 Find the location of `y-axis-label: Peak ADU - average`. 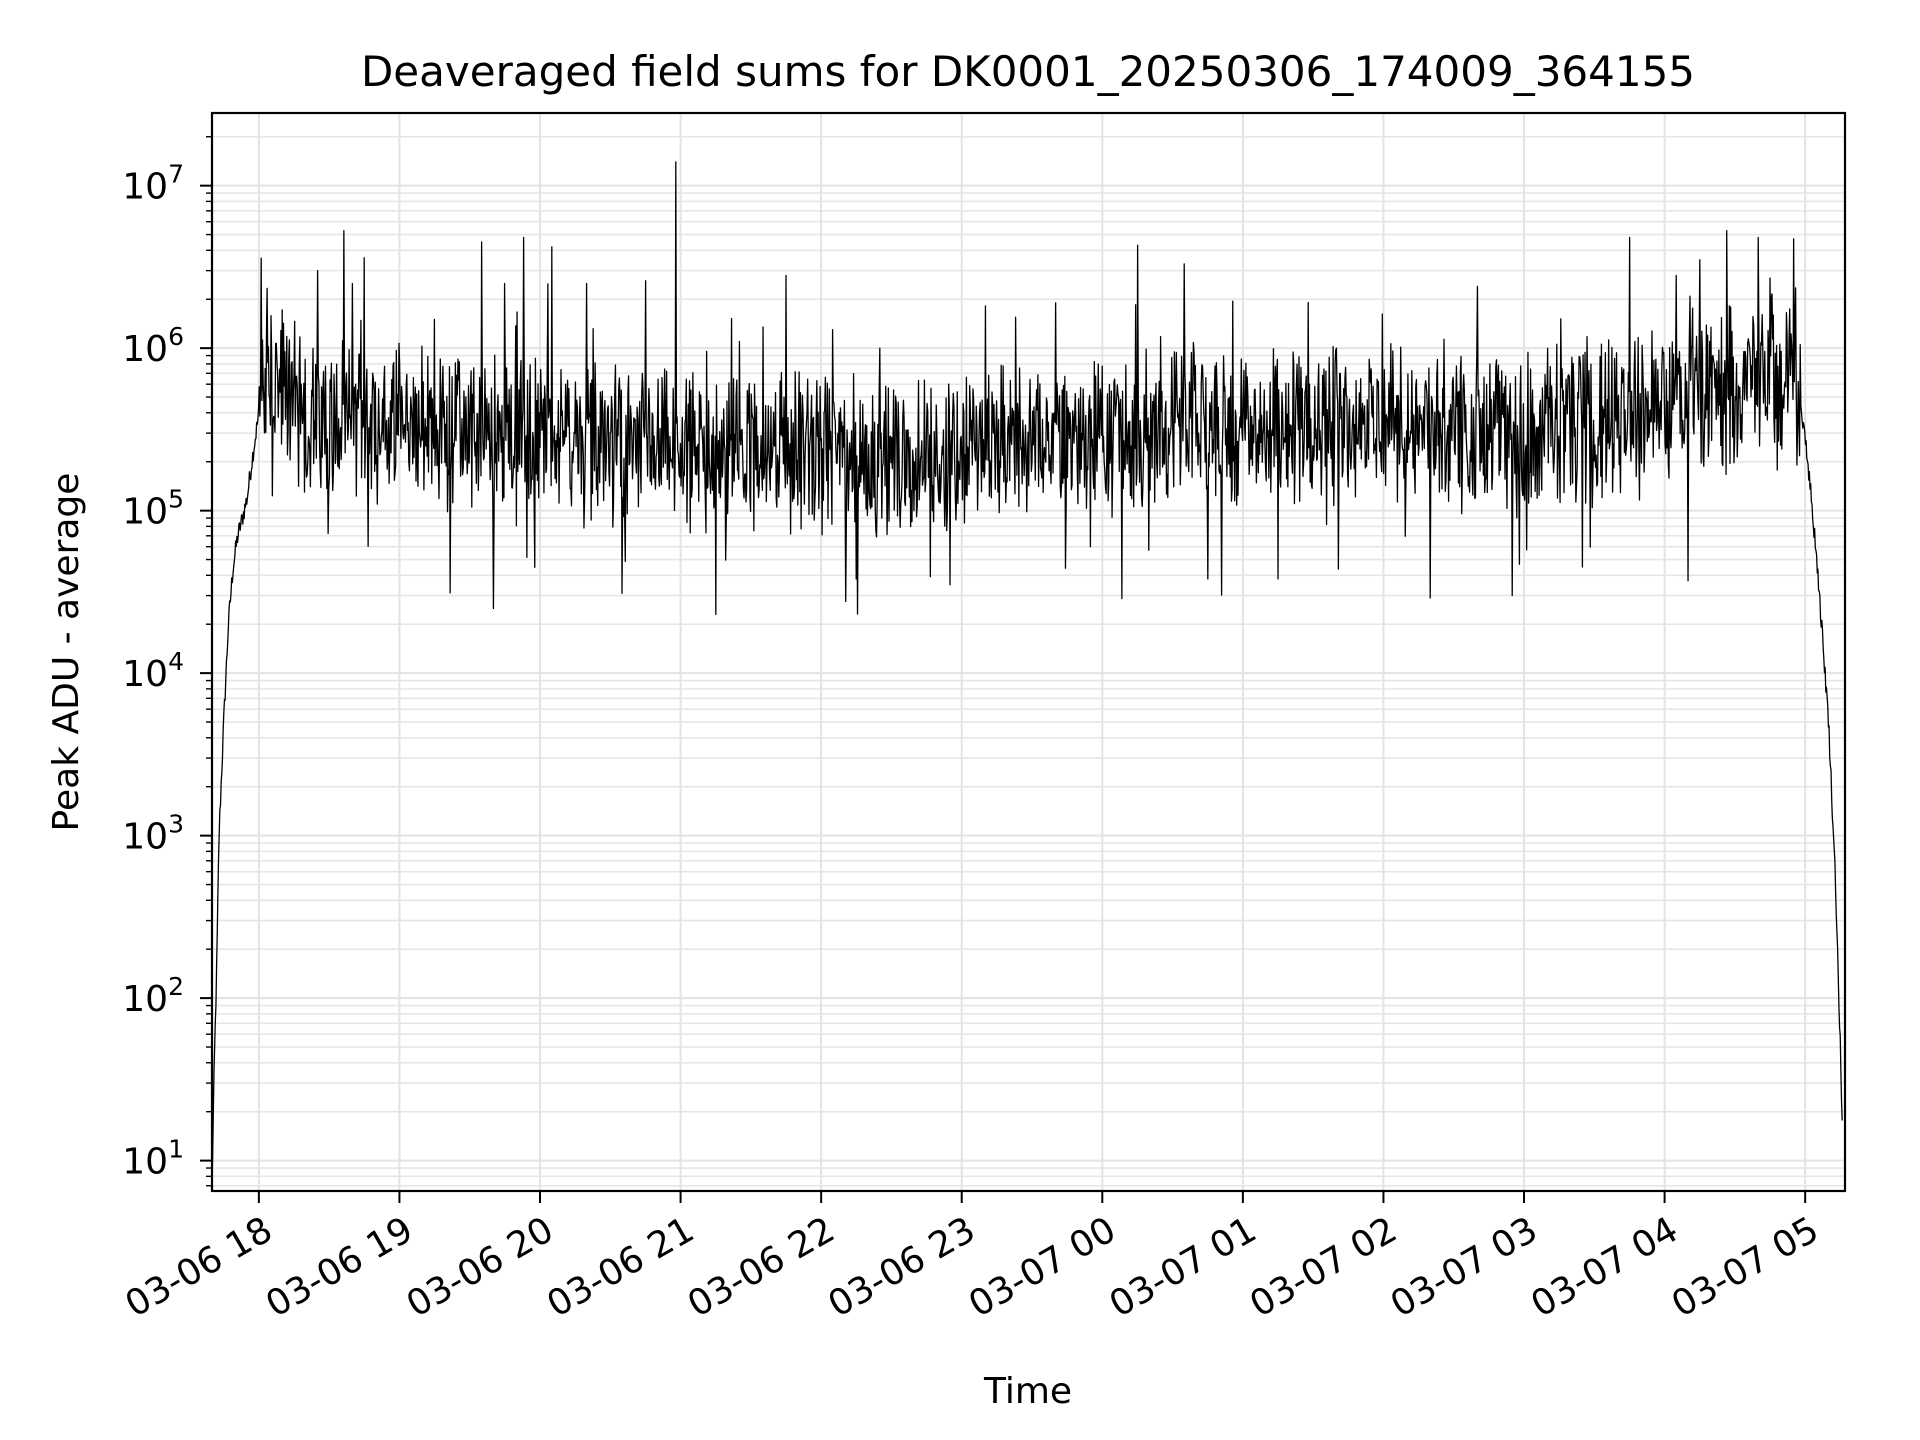

y-axis-label: Peak ADU - average is located at coordinates (66, 652).